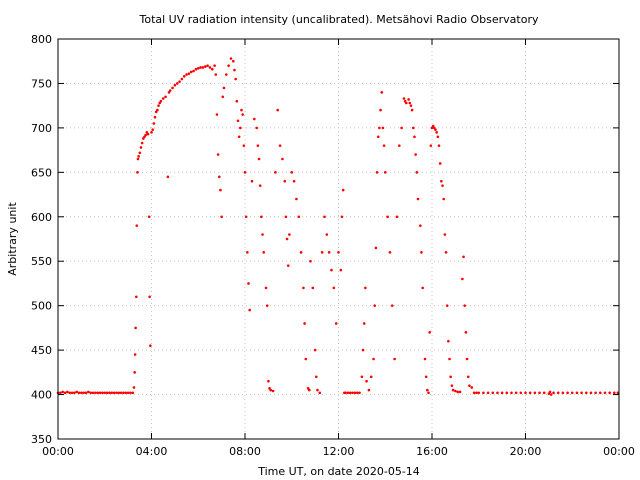 The image size is (640, 480). Describe the element at coordinates (245, 451) in the screenshot. I see `x-tick-label: 08:00` at that location.